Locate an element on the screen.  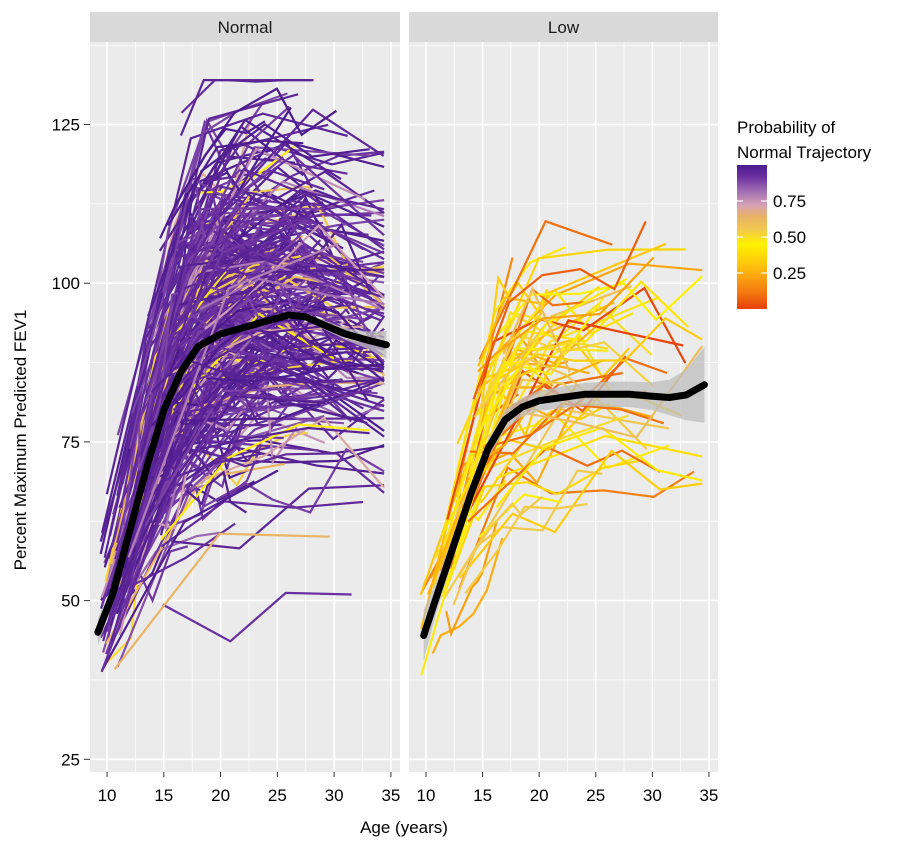
facet-strip-label: Low is located at coordinates (564, 27).